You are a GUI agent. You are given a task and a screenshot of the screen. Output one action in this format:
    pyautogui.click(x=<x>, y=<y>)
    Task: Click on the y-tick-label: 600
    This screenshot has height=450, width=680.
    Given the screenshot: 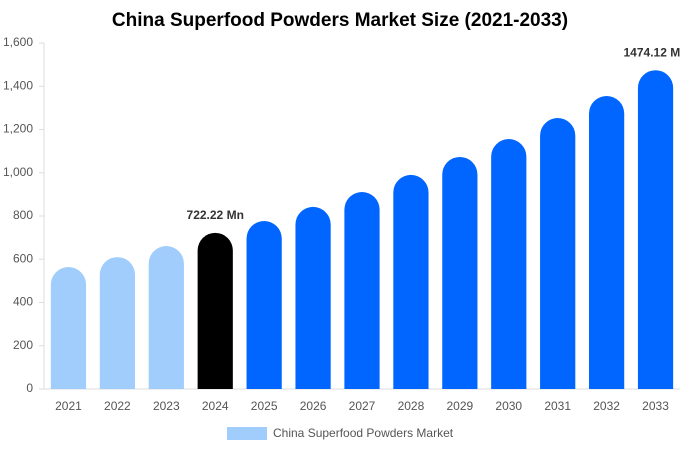 What is the action you would take?
    pyautogui.click(x=23, y=258)
    